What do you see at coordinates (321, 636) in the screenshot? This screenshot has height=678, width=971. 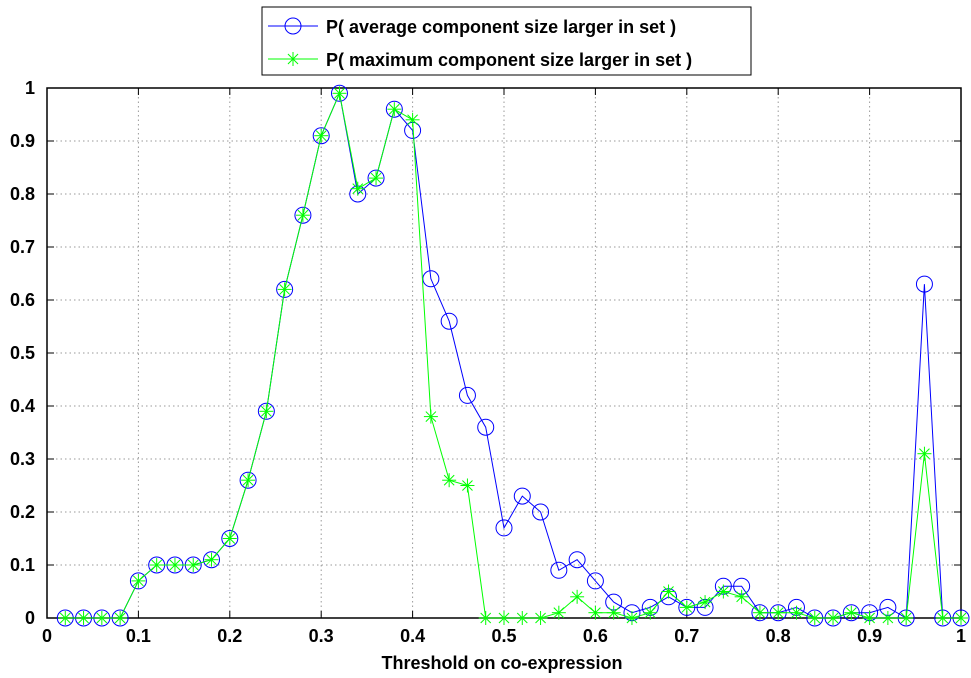 I see `x-tick-label: 0.3` at bounding box center [321, 636].